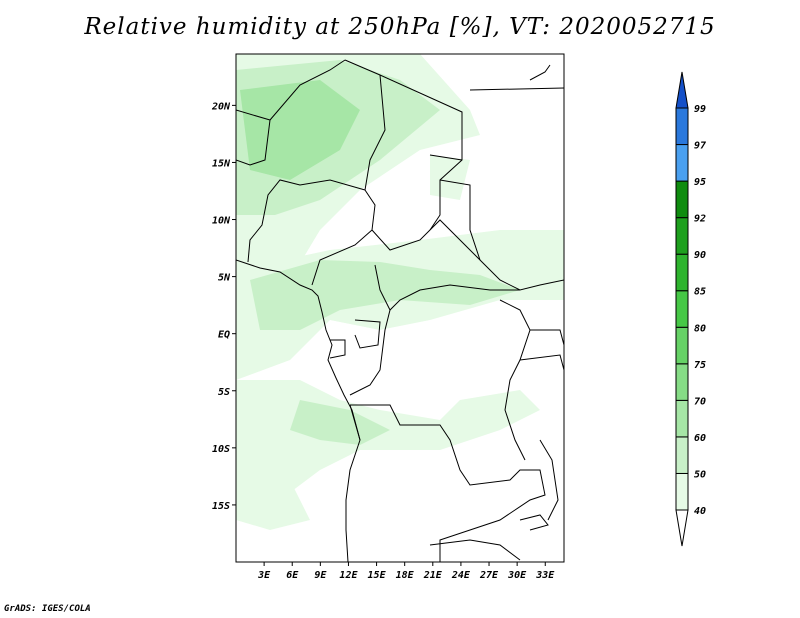  Describe the element at coordinates (489, 575) in the screenshot. I see `lon-label: 27E` at that location.